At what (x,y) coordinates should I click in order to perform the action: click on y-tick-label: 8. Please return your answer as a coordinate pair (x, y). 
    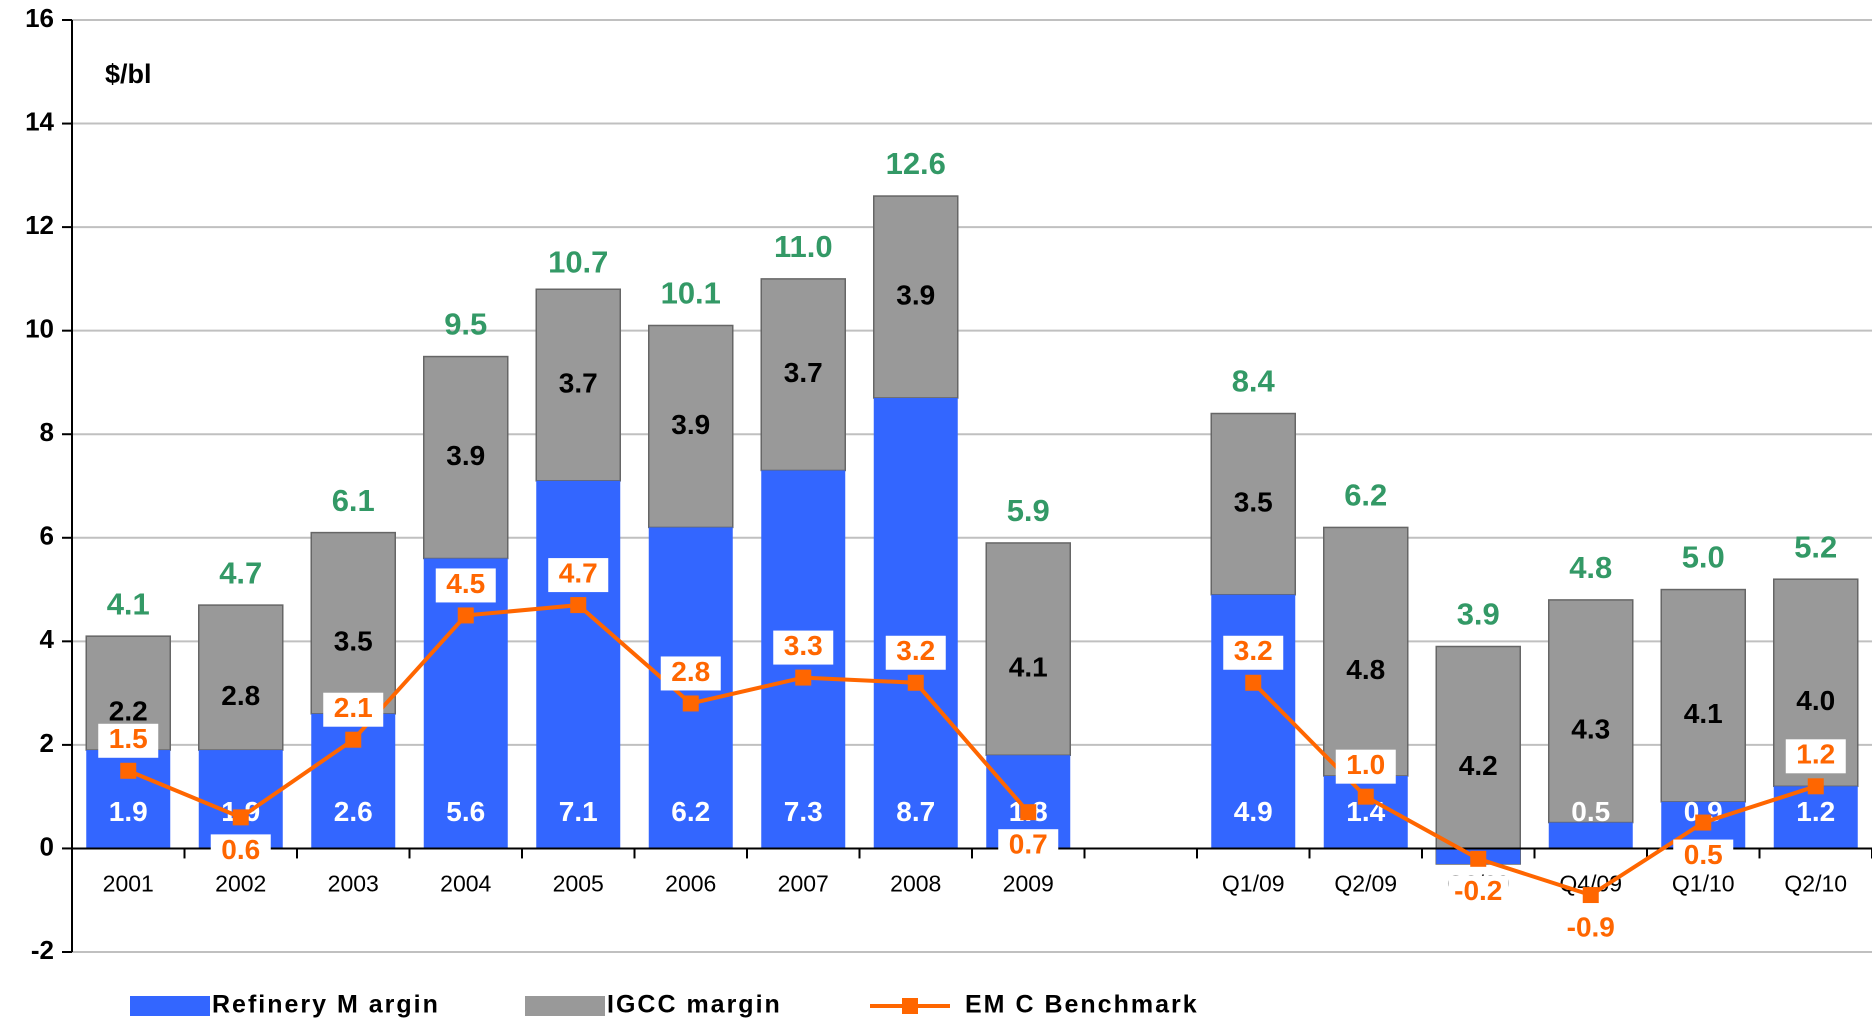
    Looking at the image, I should click on (47, 432).